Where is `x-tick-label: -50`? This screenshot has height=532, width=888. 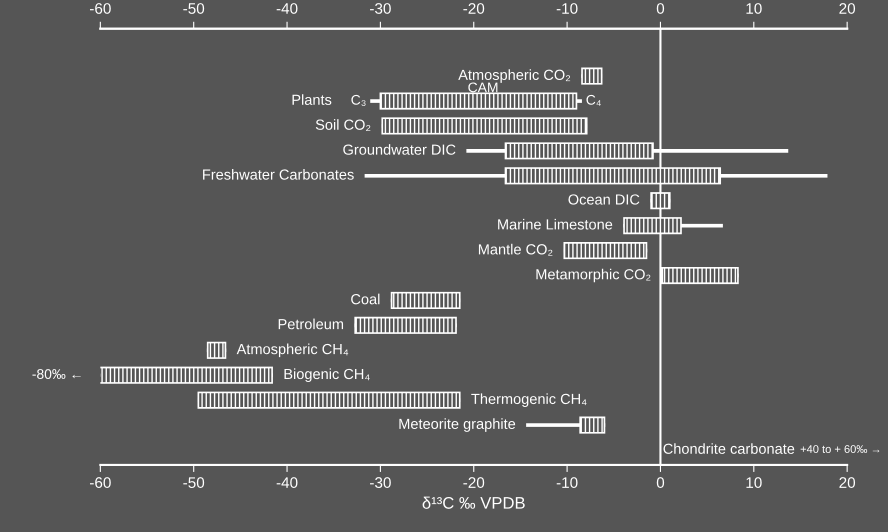
x-tick-label: -50 is located at coordinates (193, 482).